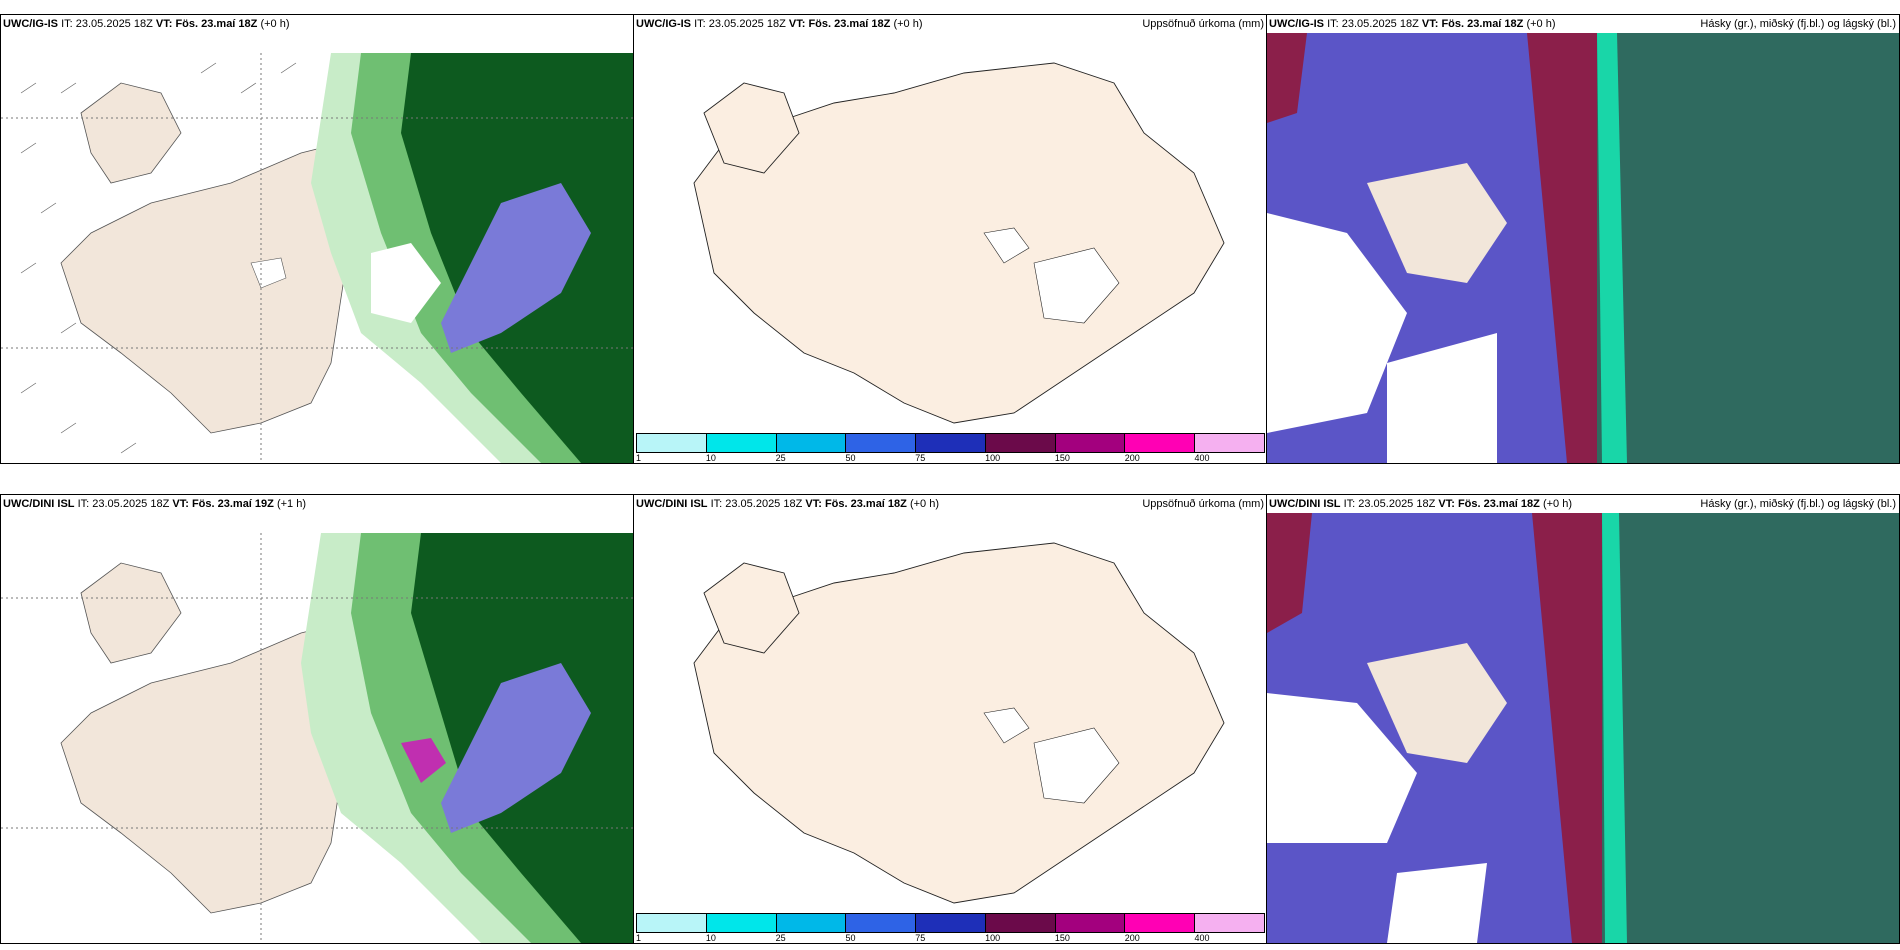 The height and width of the screenshot is (950, 1900). What do you see at coordinates (291, 504) in the screenshot?
I see `lead-time: (+1 h)` at bounding box center [291, 504].